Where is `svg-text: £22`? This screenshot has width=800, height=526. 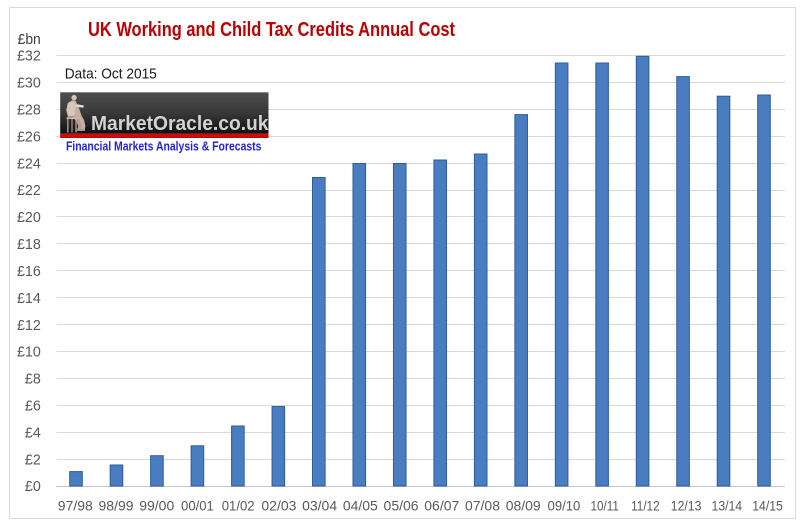 svg-text: £22 is located at coordinates (29, 191).